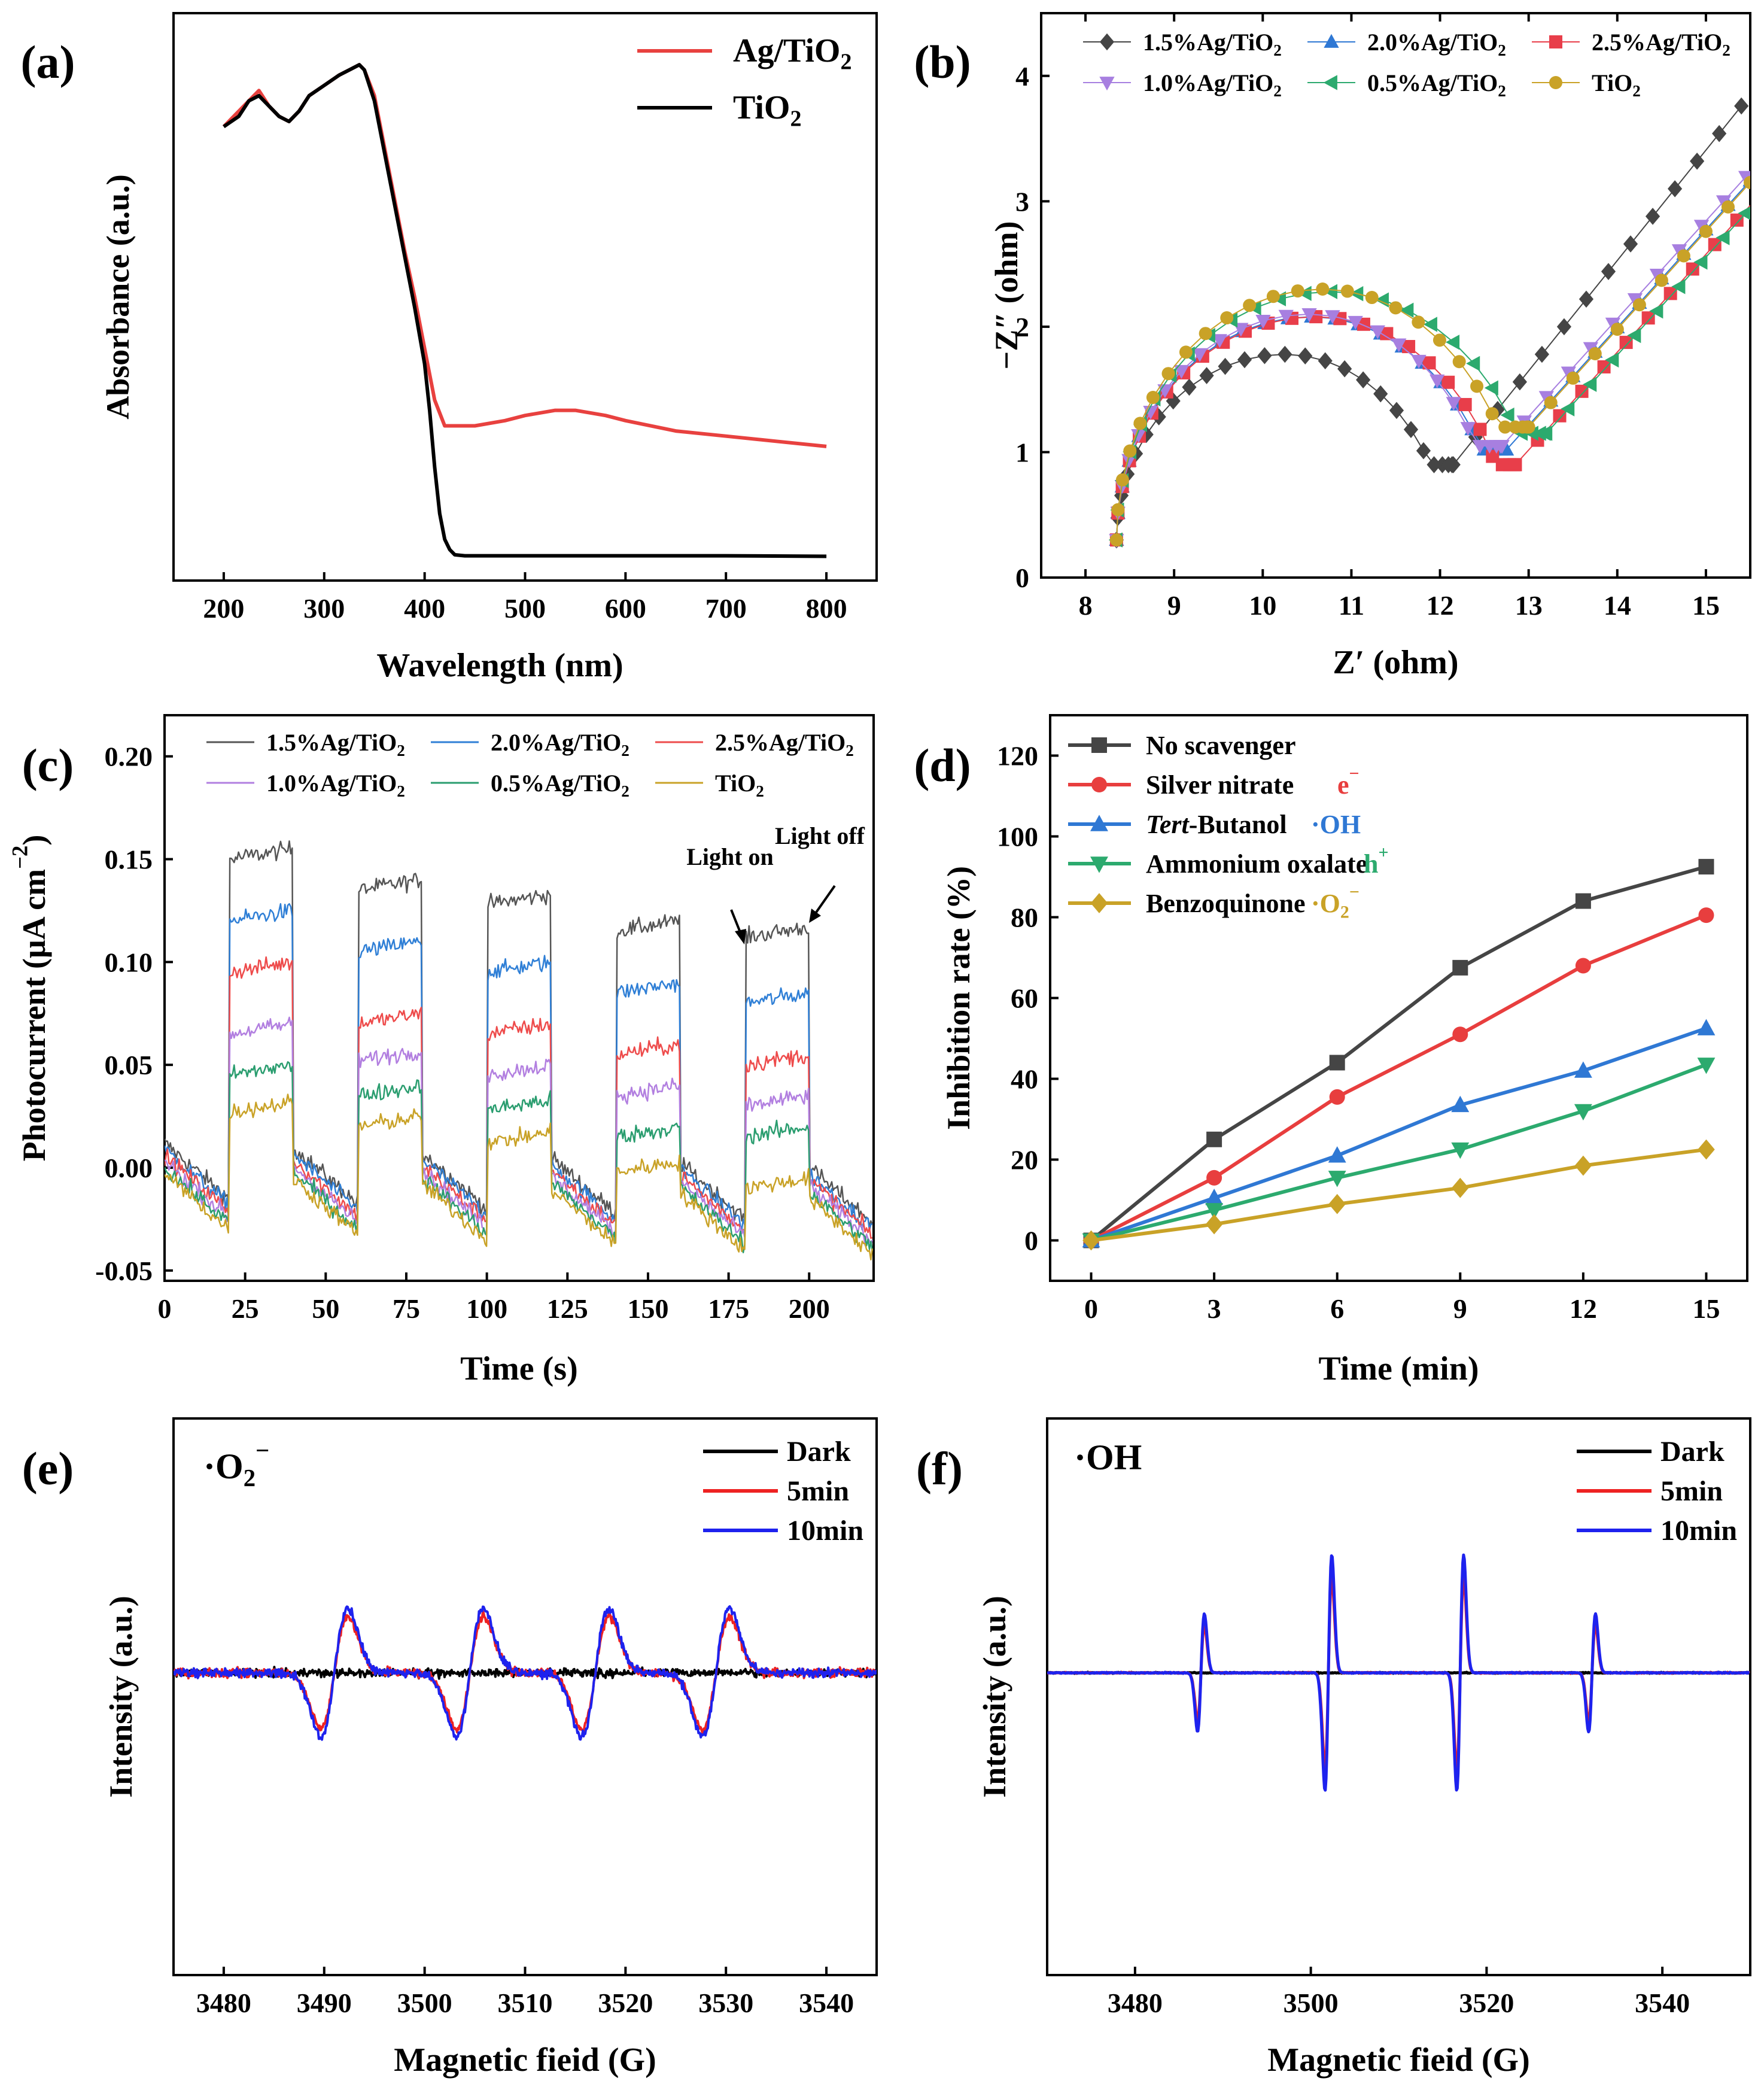 Image resolution: width=1764 pixels, height=2084 pixels. What do you see at coordinates (48, 1468) in the screenshot?
I see `panel-e-label: (e)` at bounding box center [48, 1468].